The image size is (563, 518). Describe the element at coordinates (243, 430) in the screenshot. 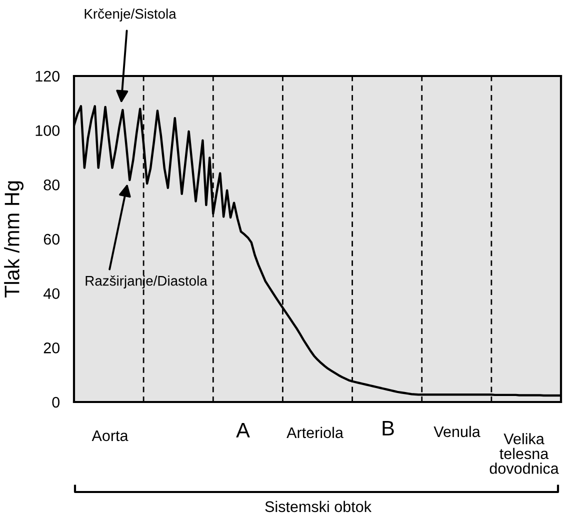

I see `text: A` at that location.